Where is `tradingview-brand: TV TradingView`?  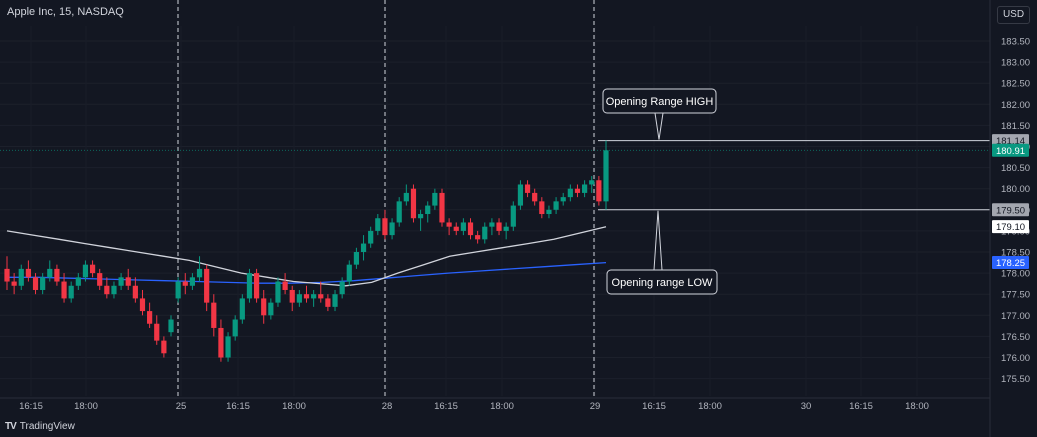 tradingview-brand: TV TradingView is located at coordinates (40, 426).